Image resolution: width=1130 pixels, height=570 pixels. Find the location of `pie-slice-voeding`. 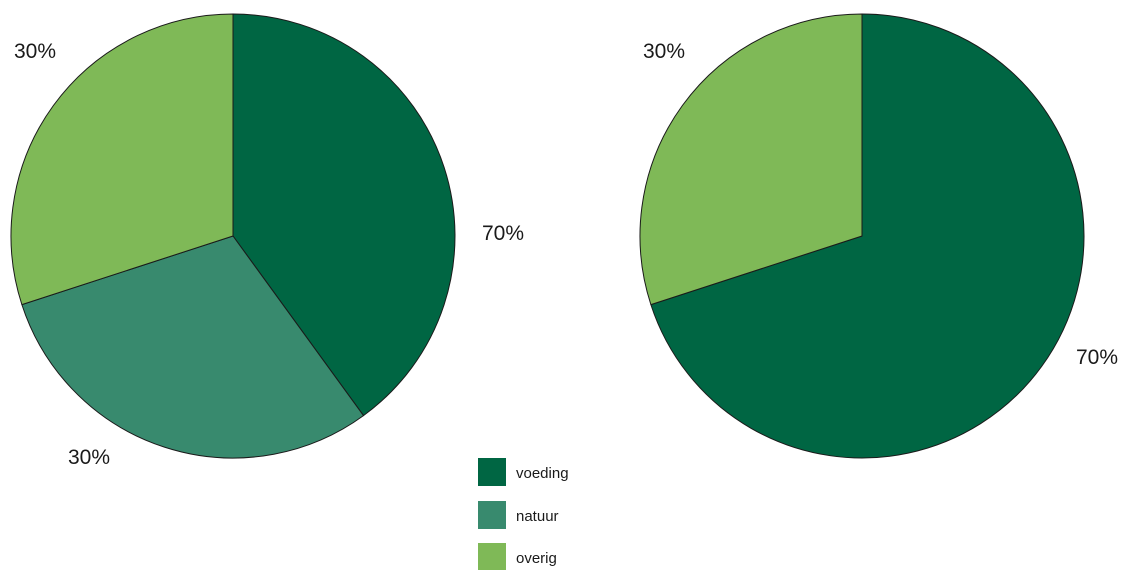

pie-slice-voeding is located at coordinates (344, 215).